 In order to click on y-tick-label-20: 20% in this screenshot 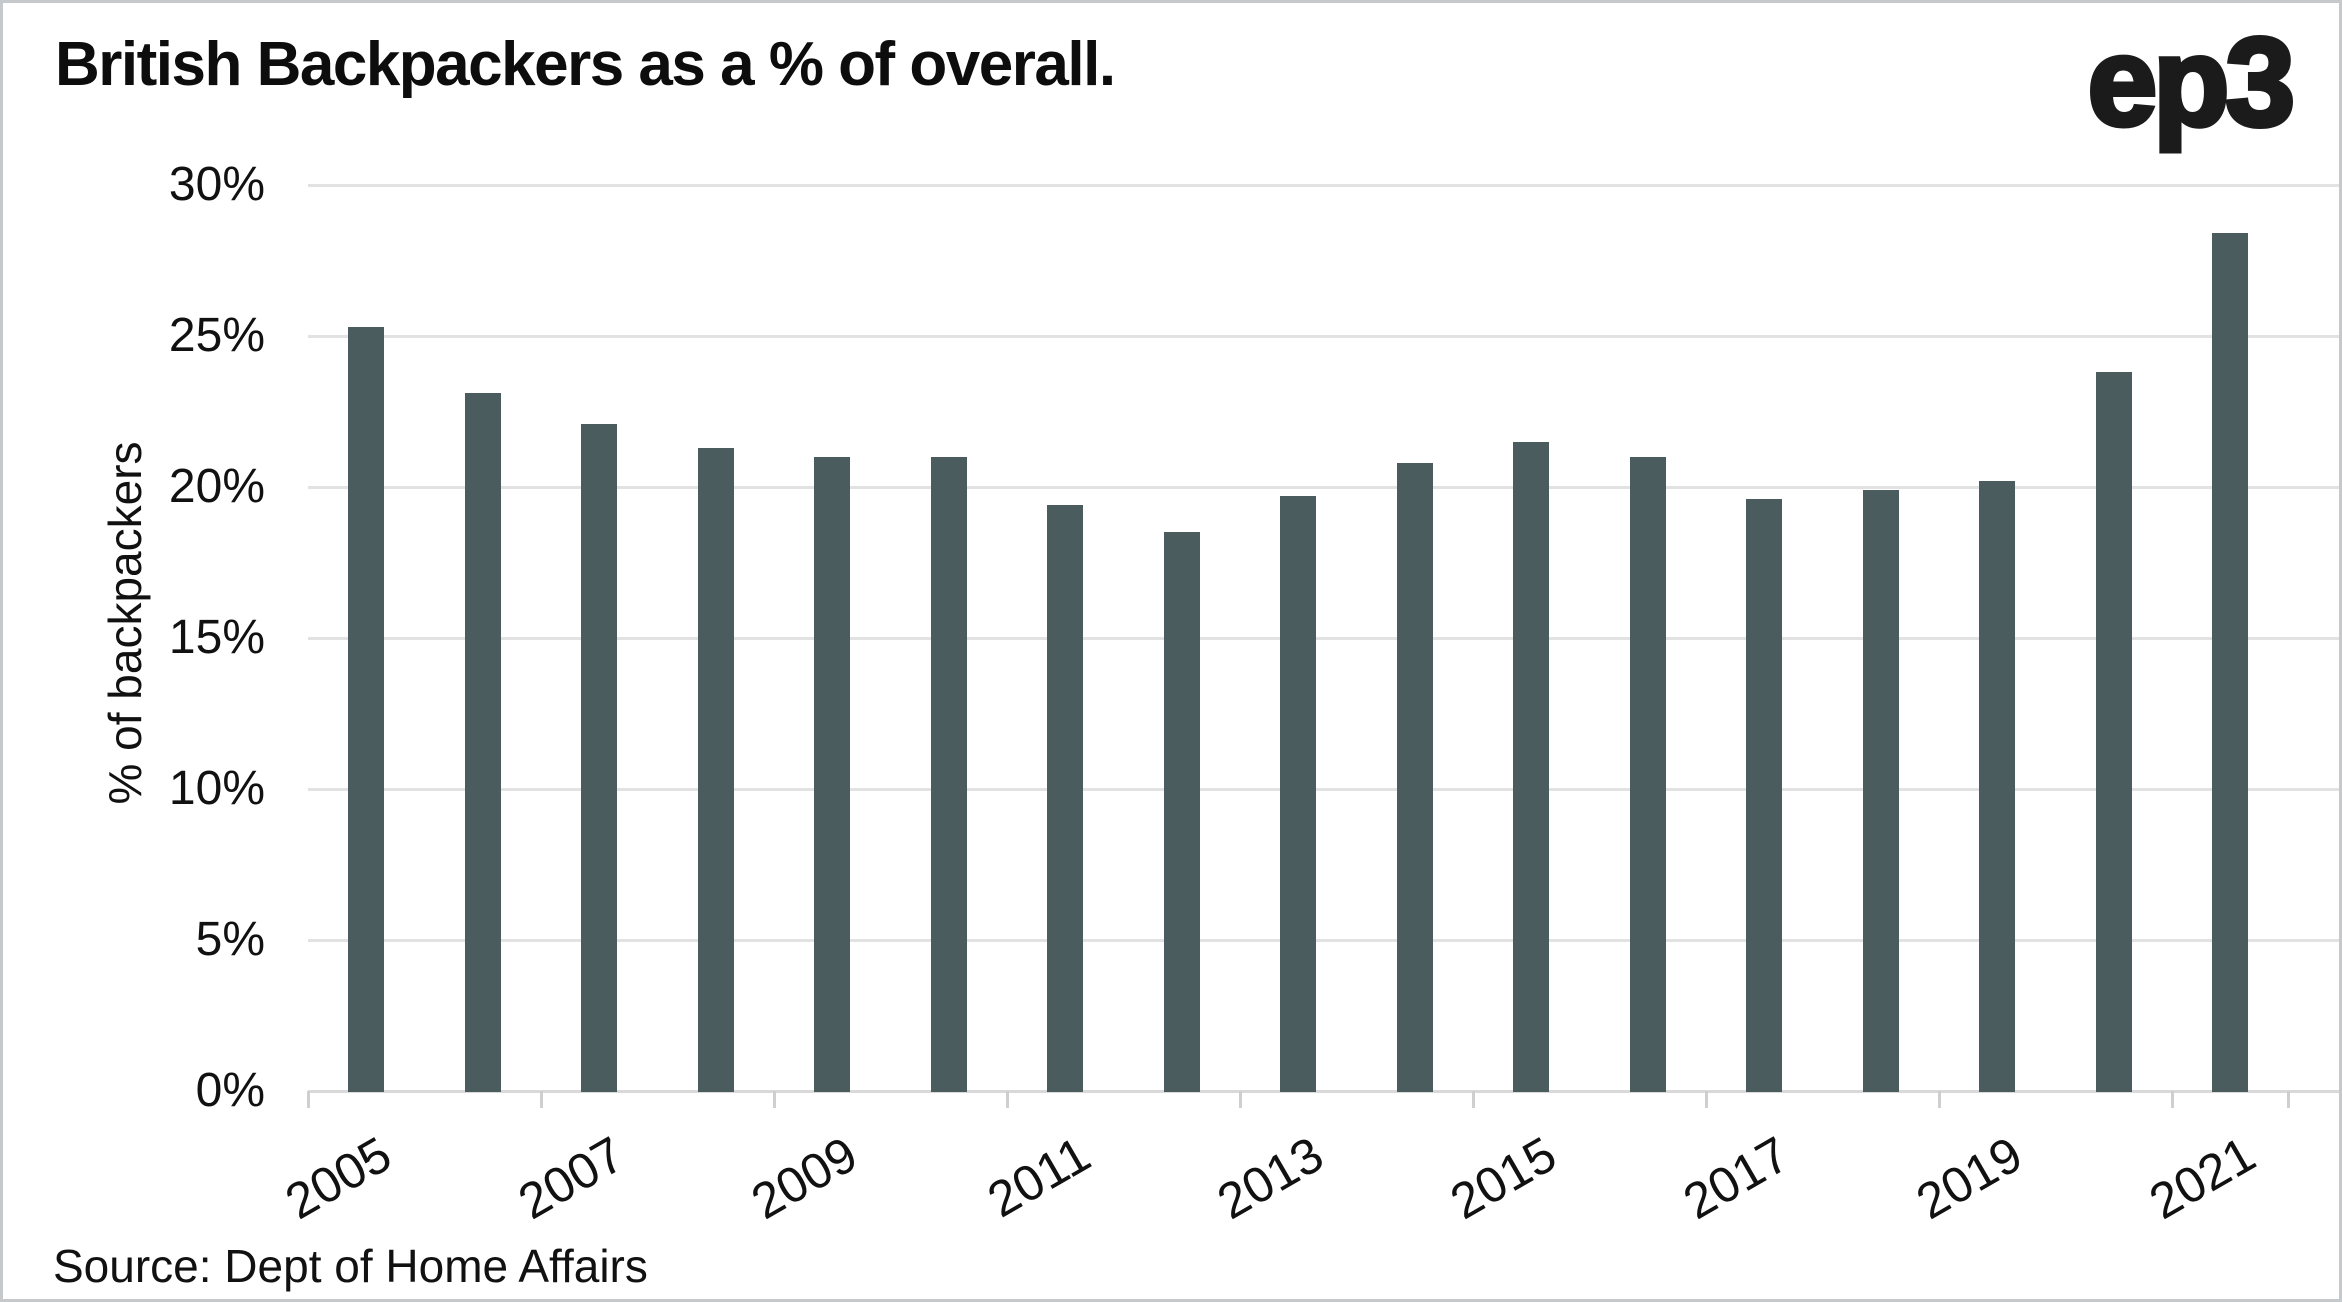, I will do `click(216, 486)`.